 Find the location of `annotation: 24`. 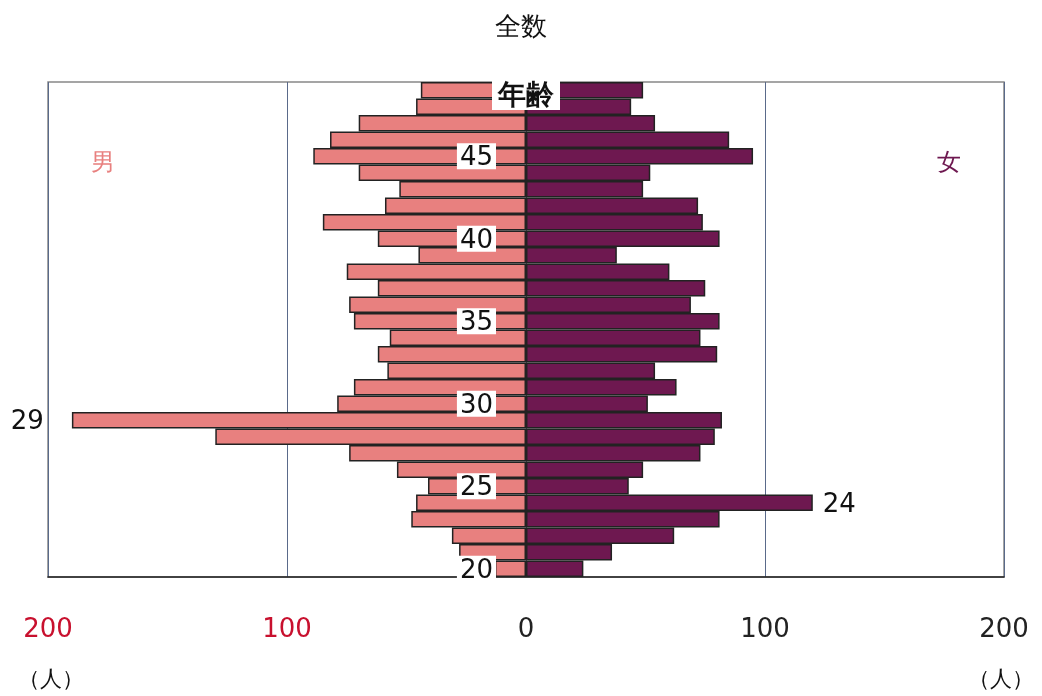

annotation: 24 is located at coordinates (839, 502).